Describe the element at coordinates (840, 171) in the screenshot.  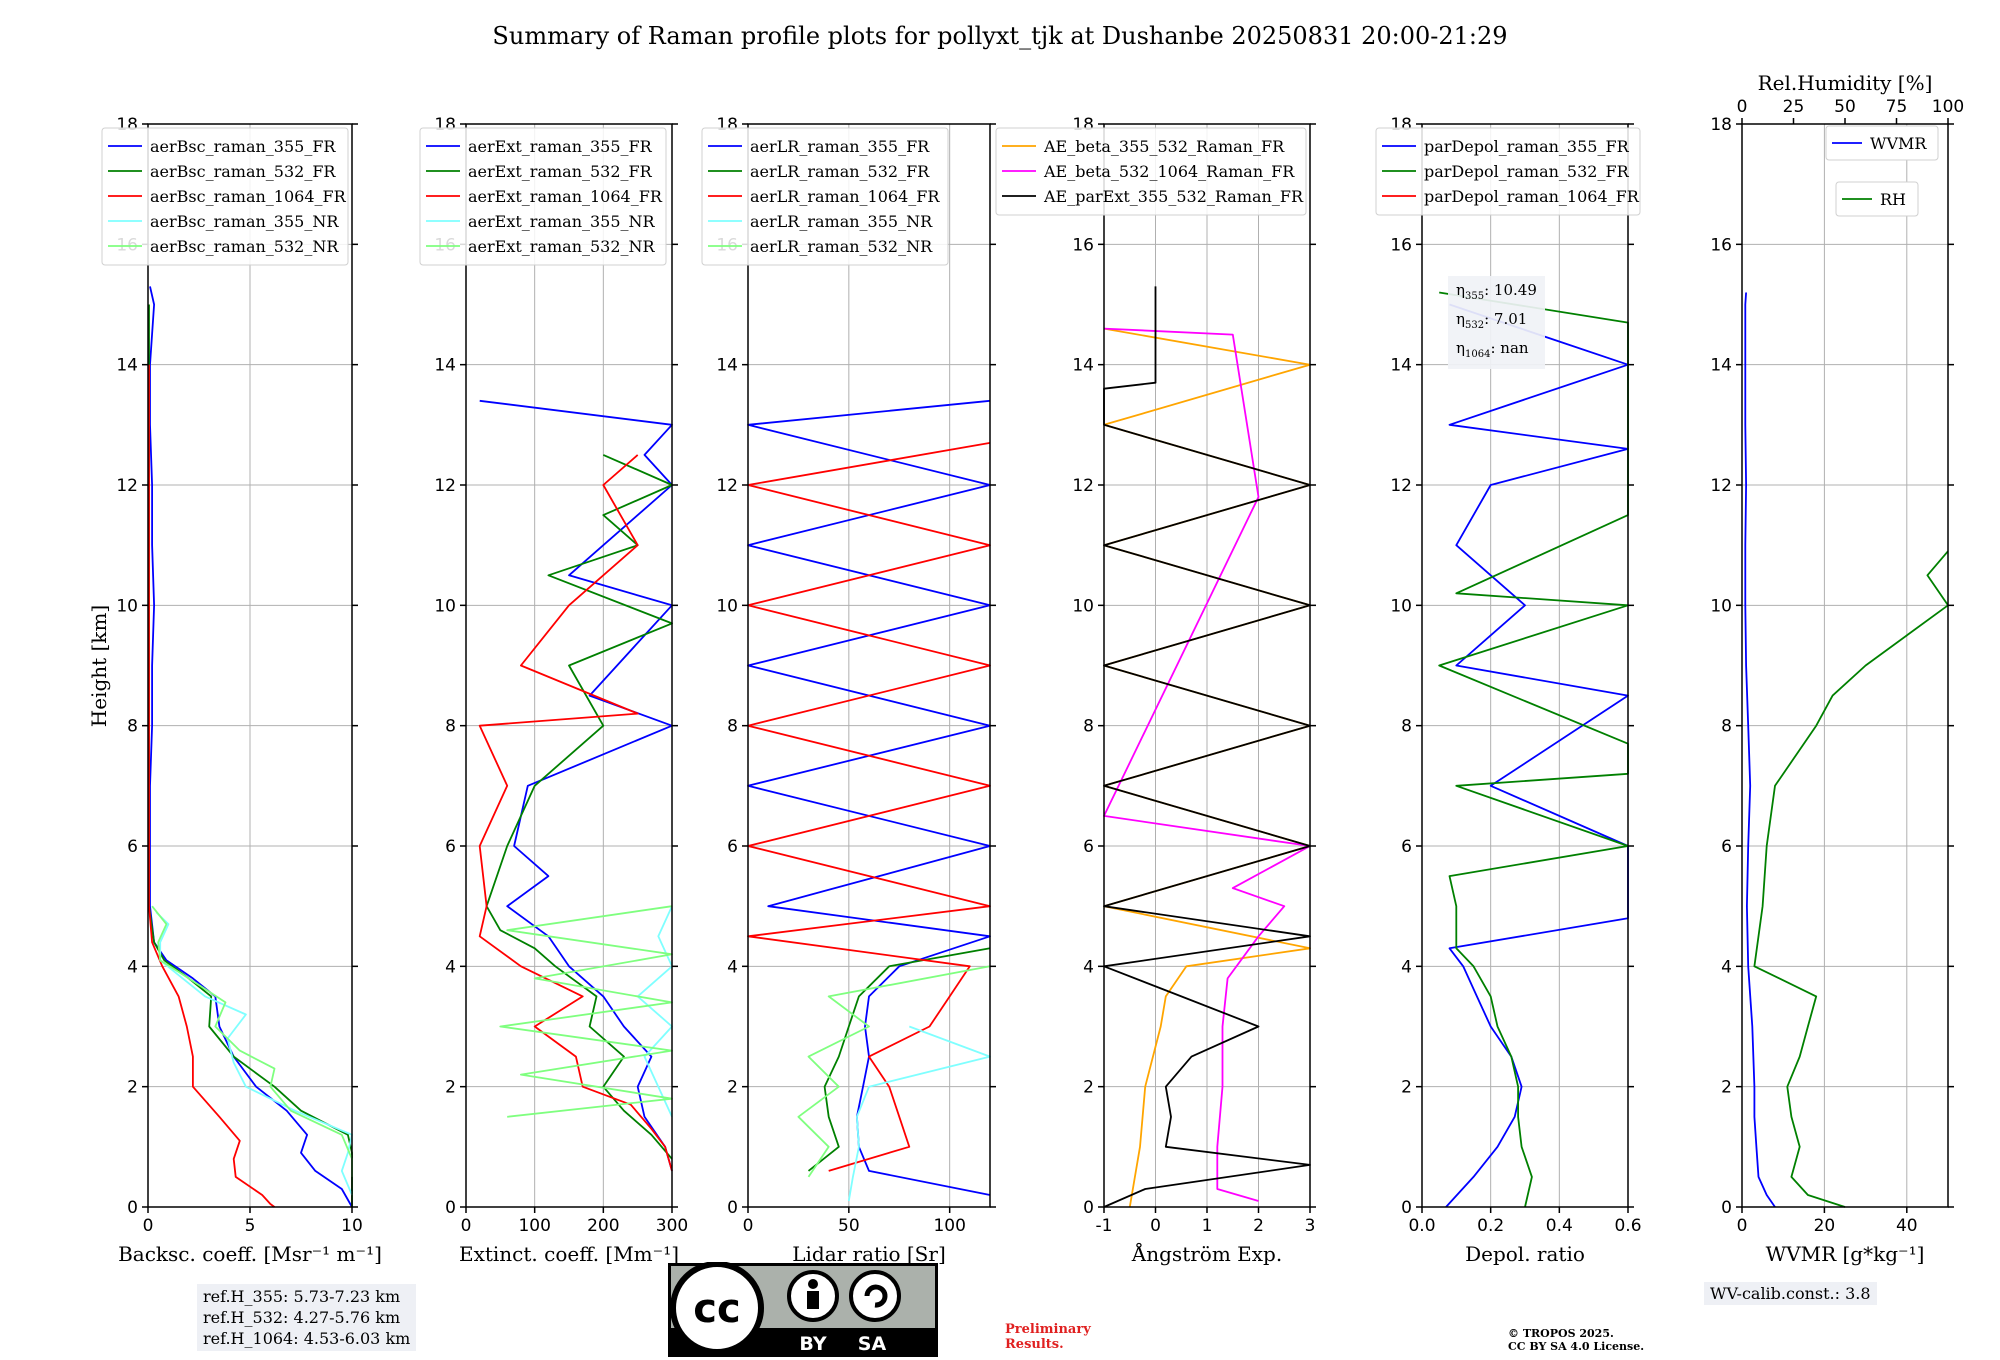
I see `legend-entry: aerLR_raman_532_FR` at that location.